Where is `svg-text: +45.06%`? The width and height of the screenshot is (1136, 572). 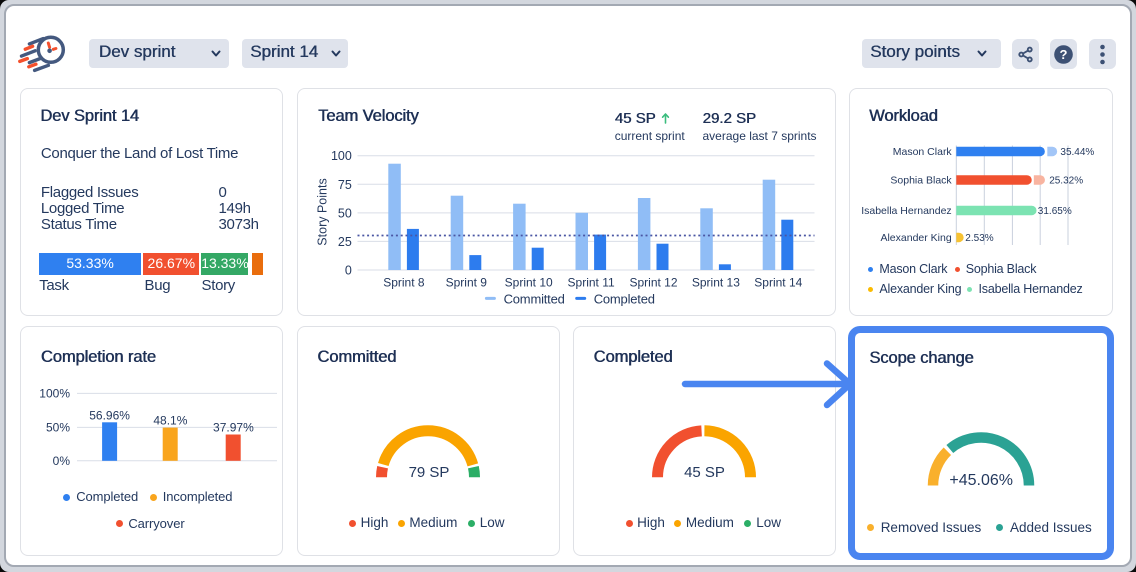 svg-text: +45.06% is located at coordinates (981, 479).